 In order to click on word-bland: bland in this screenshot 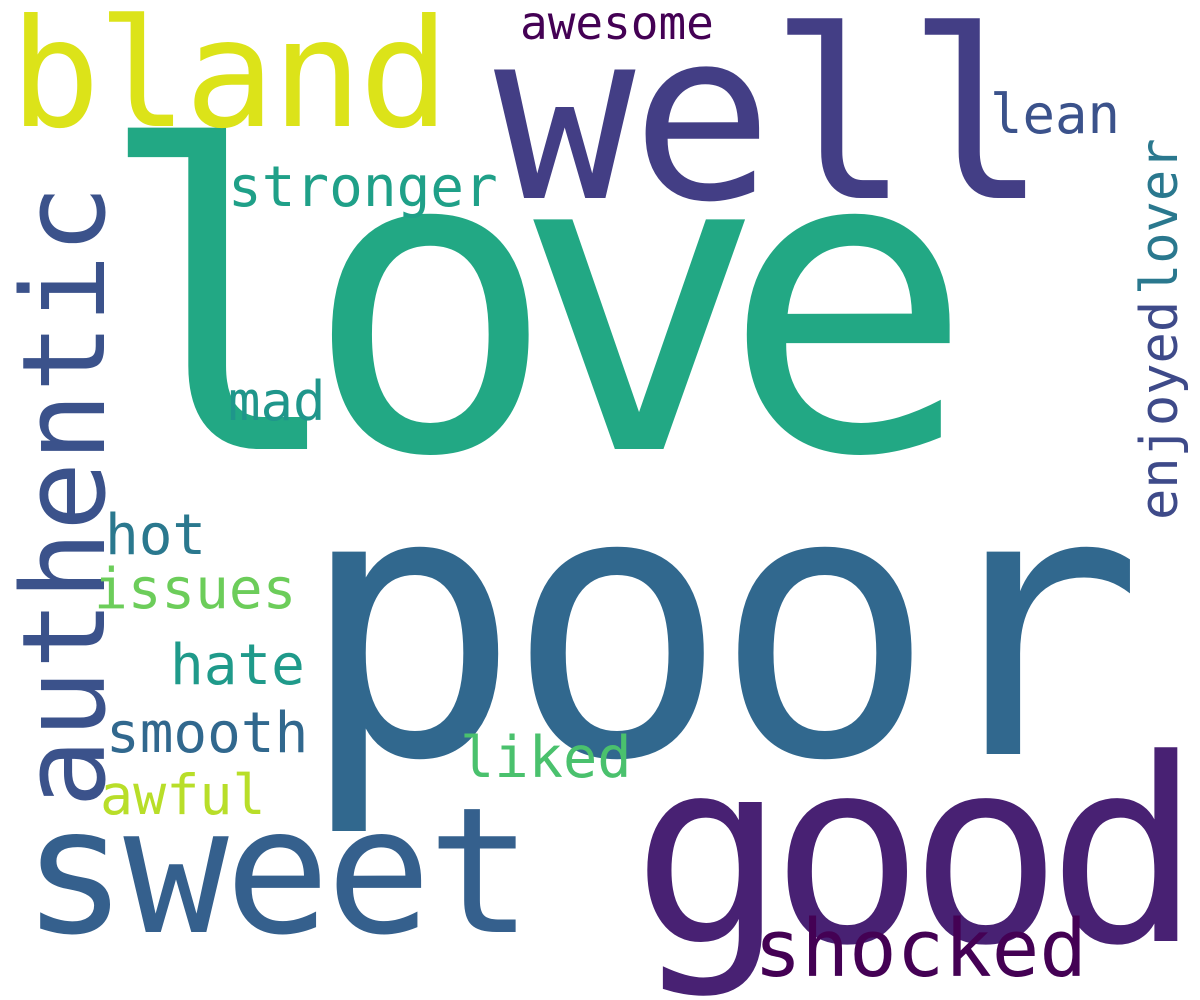, I will do `click(230, 81)`.